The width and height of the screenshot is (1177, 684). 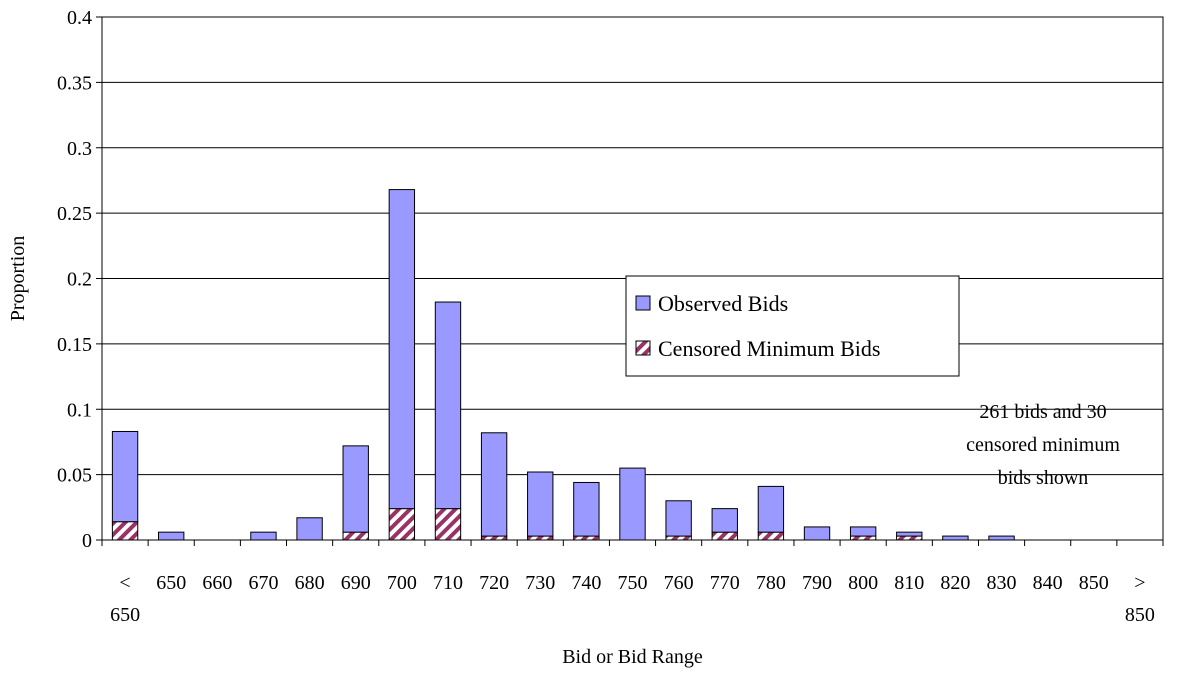 I want to click on x-tick-label: 720, so click(x=494, y=583).